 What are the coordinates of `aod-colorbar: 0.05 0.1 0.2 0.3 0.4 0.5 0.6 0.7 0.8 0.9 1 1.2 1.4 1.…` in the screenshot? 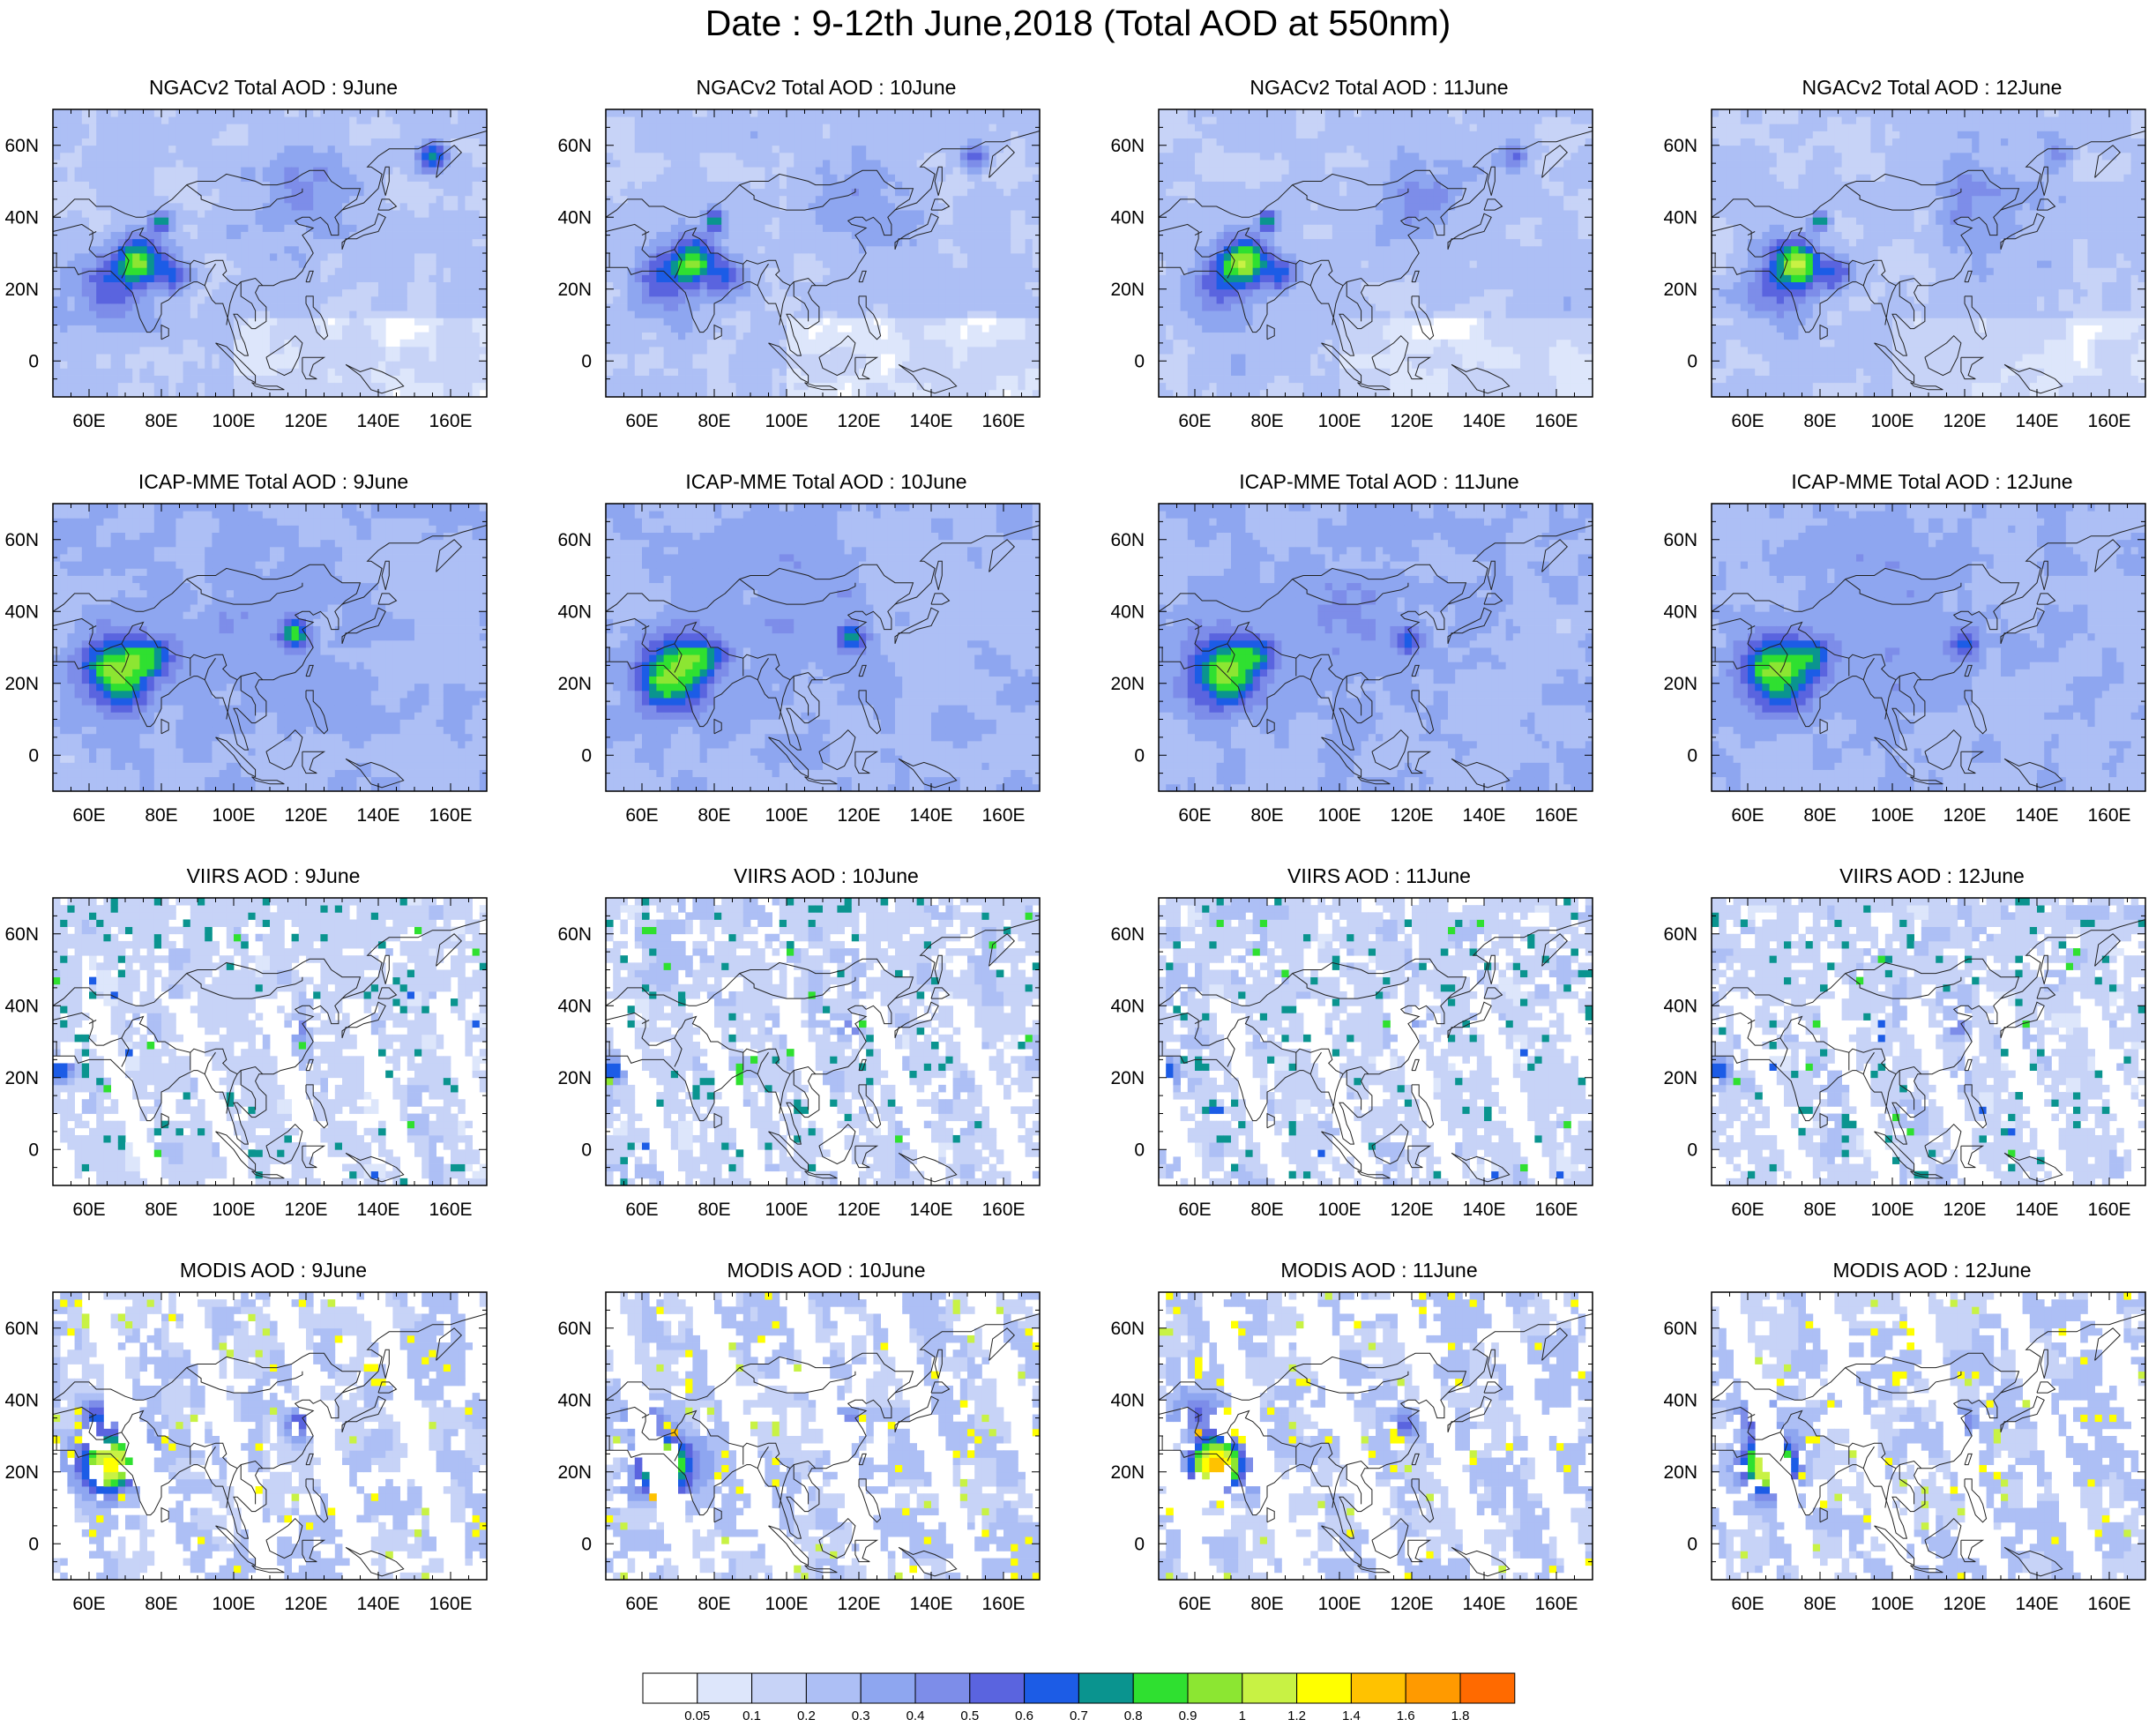 It's located at (1079, 1697).